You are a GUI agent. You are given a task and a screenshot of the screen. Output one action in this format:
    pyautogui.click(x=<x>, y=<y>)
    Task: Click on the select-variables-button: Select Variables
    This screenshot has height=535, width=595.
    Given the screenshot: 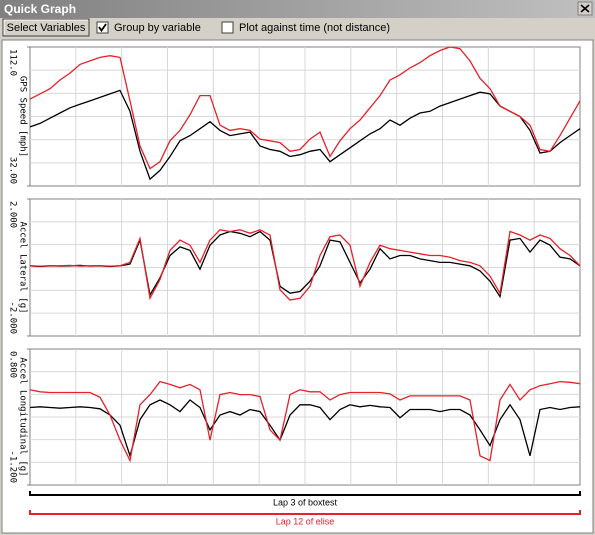 What is the action you would take?
    pyautogui.click(x=46, y=27)
    